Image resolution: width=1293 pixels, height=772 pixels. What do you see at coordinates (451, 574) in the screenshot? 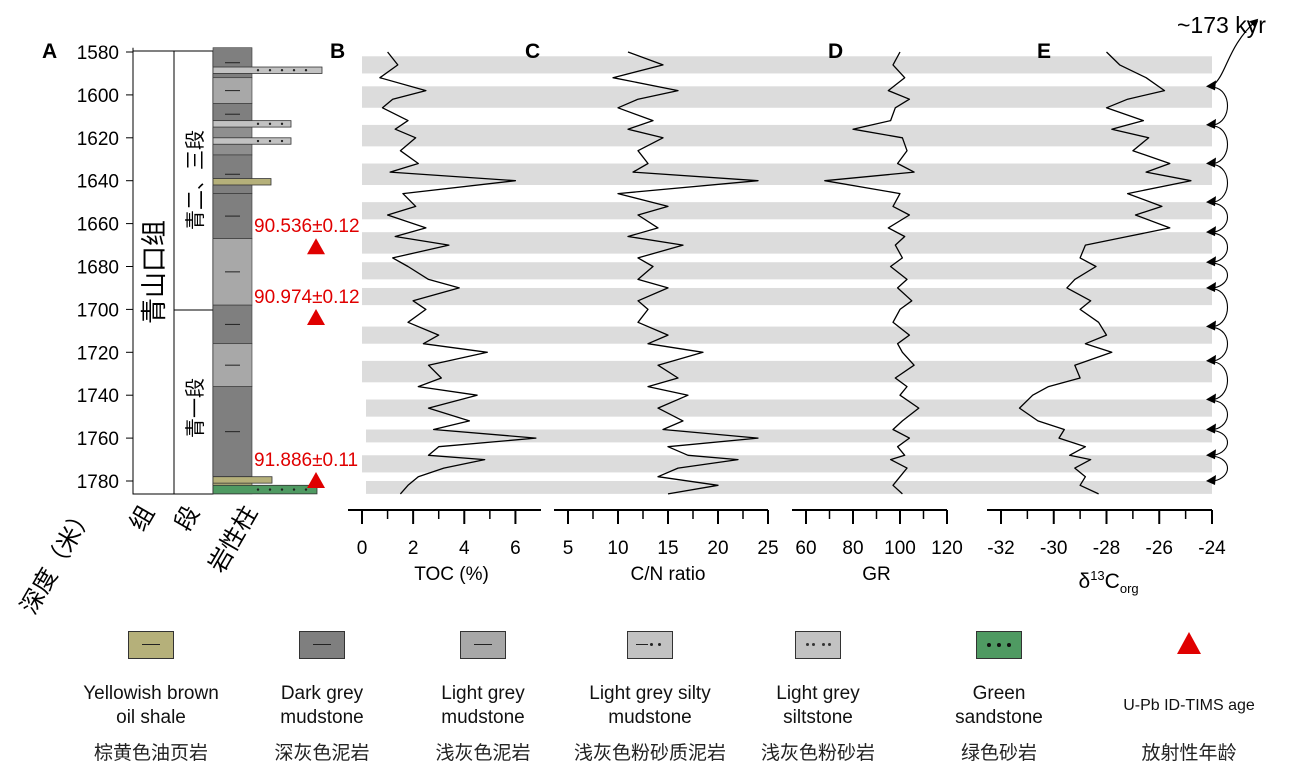
I see `x-axis-title-B: TOC (%)` at bounding box center [451, 574].